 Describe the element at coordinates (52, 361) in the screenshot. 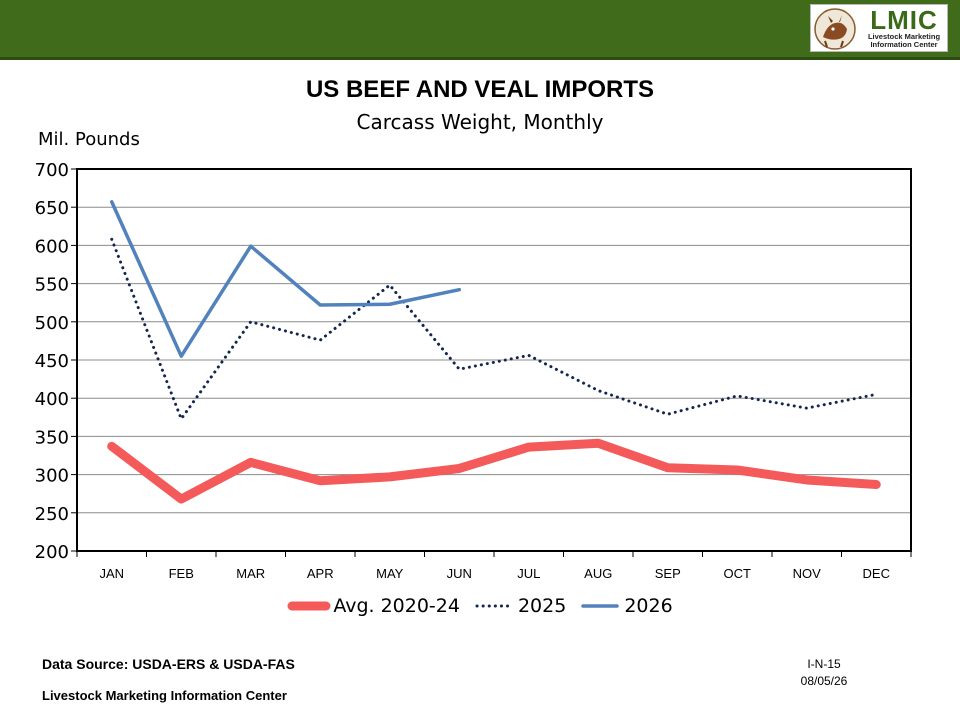

I see `y-tick-label: 450` at that location.